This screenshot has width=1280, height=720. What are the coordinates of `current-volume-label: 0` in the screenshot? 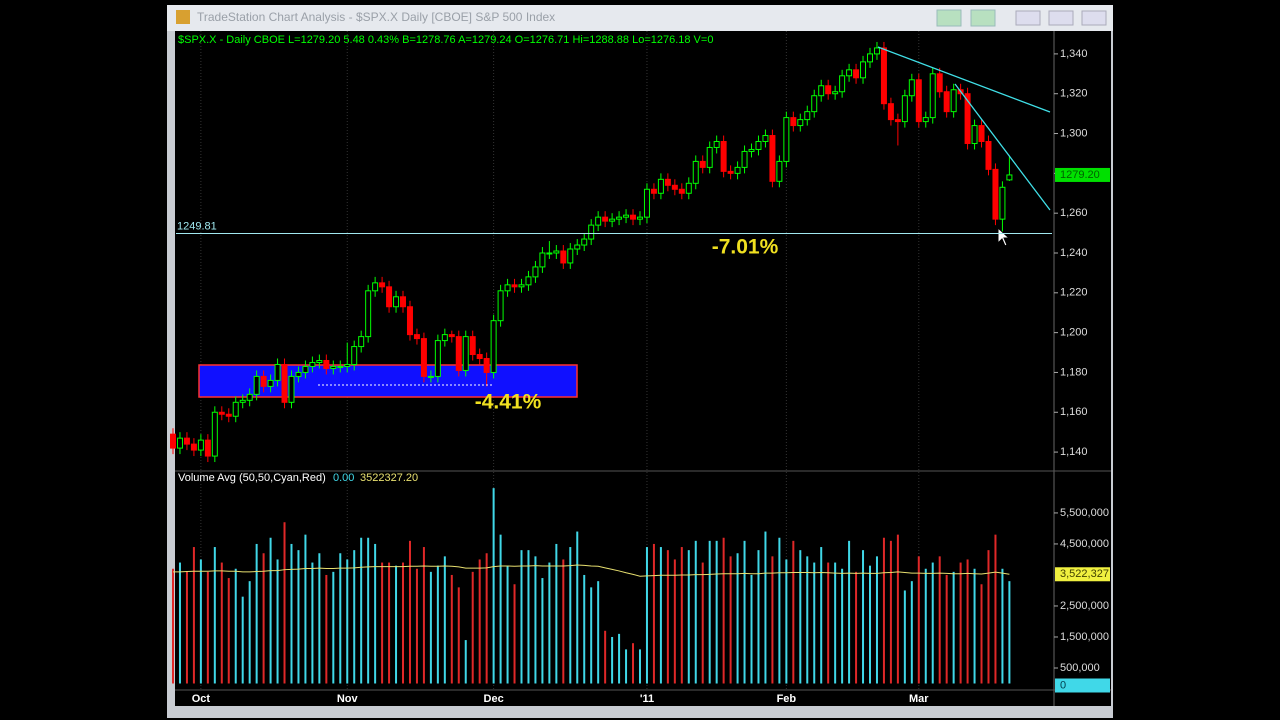 It's located at (1063, 685).